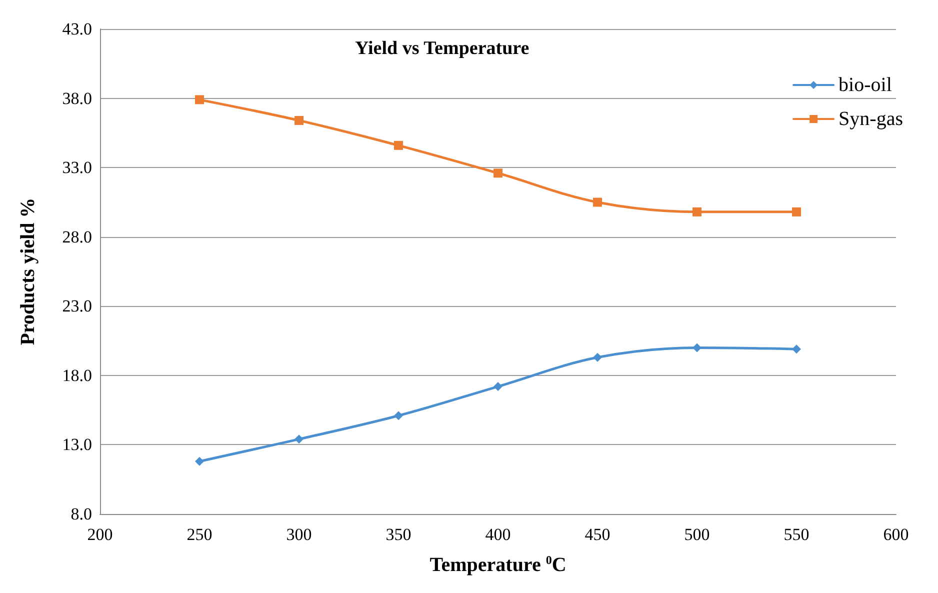 This screenshot has width=938, height=593. Describe the element at coordinates (442, 48) in the screenshot. I see `text: Yield vs Temperature` at that location.